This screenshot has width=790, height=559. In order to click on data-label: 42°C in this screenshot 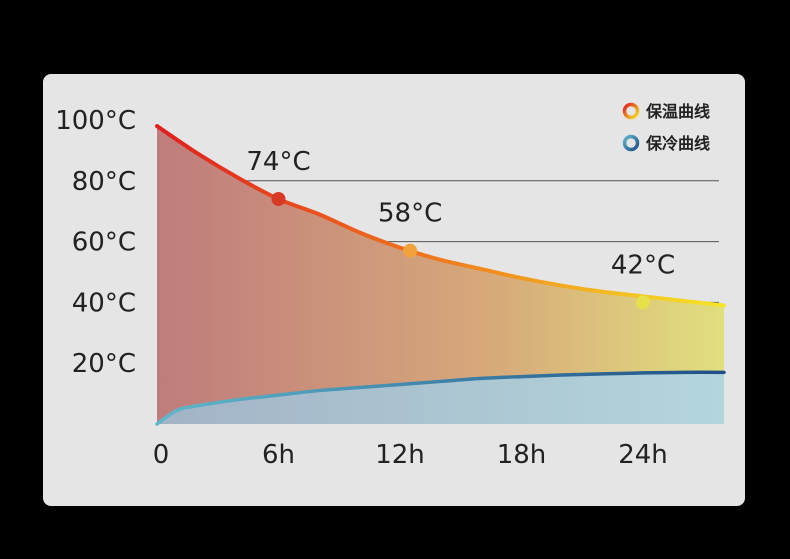, I will do `click(643, 265)`.